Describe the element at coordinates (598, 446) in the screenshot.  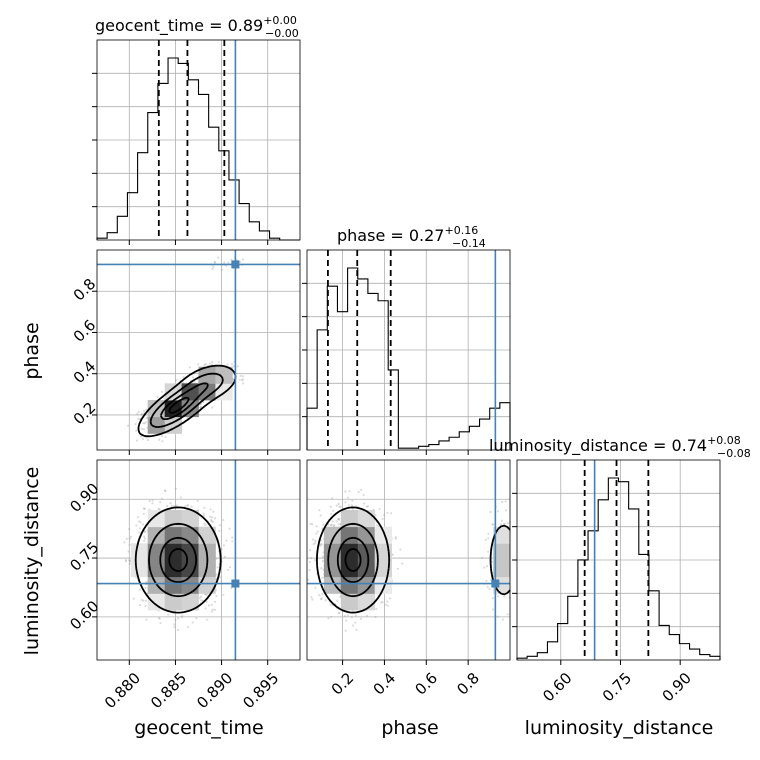
I see `title-luminosity-distance-main: luminosity_distance = 0.74` at that location.